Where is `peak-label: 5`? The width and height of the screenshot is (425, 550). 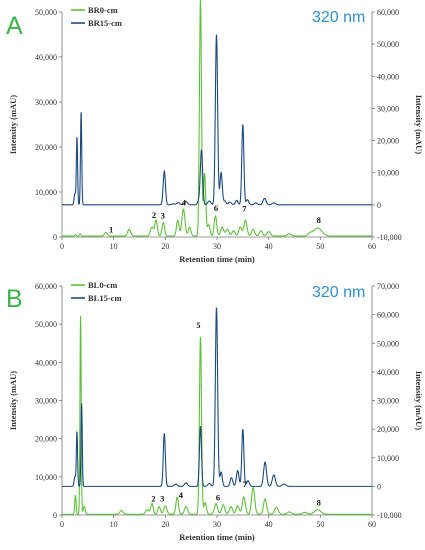 peak-label: 5 is located at coordinates (198, 325).